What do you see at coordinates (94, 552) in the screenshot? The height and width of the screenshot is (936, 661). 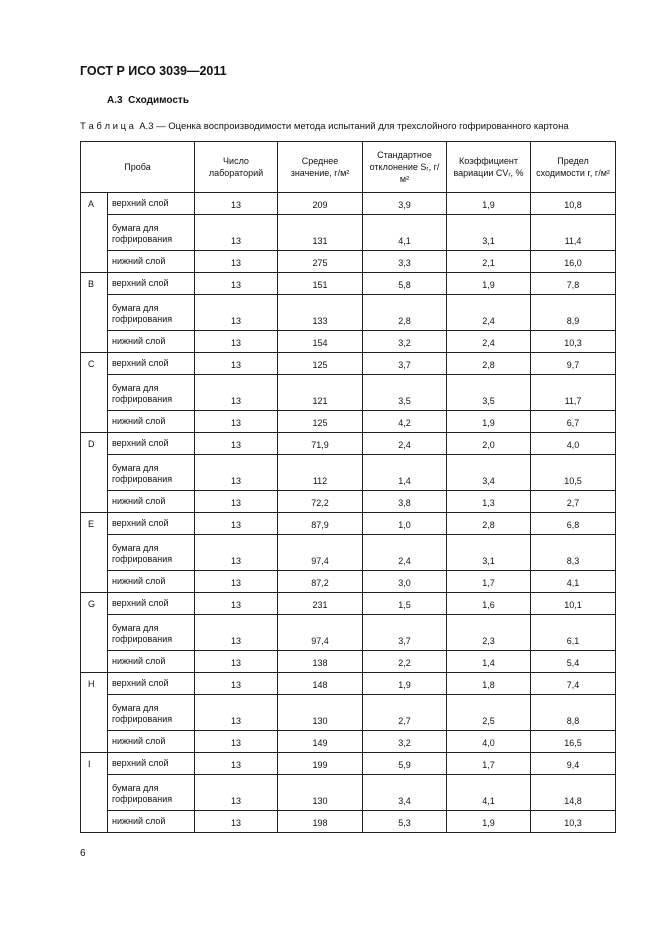 I see `group-label: E` at bounding box center [94, 552].